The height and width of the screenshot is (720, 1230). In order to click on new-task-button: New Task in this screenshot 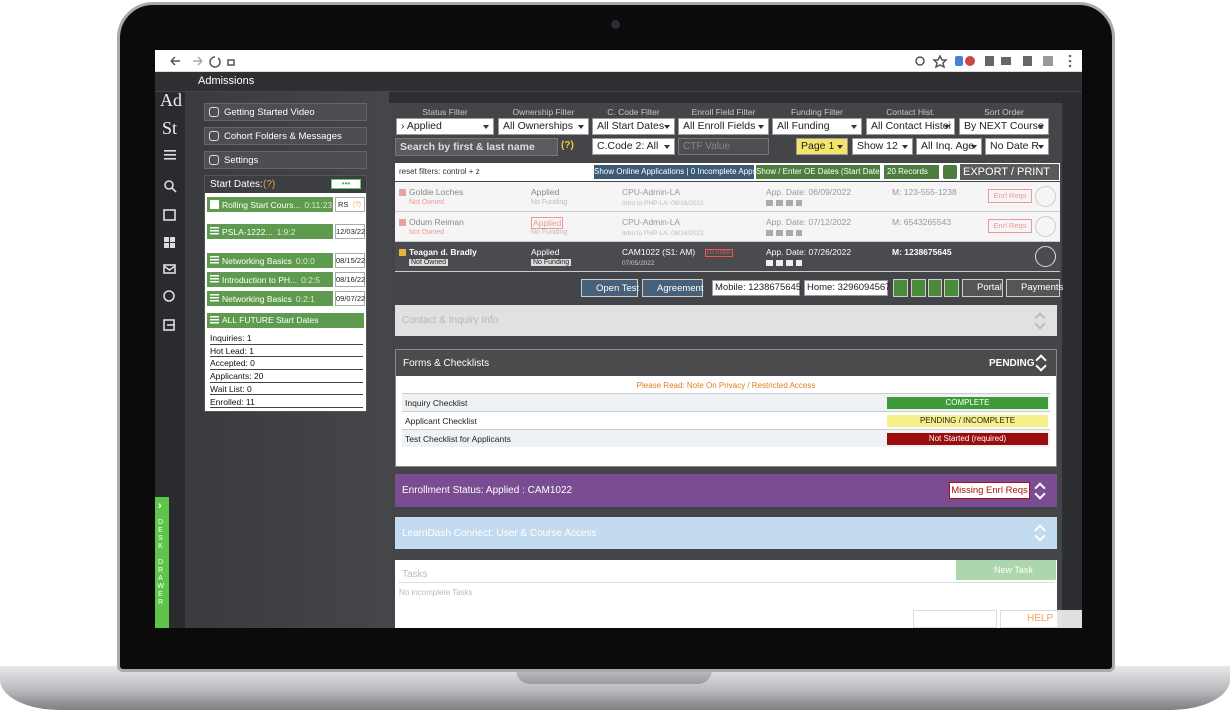, I will do `click(1006, 570)`.